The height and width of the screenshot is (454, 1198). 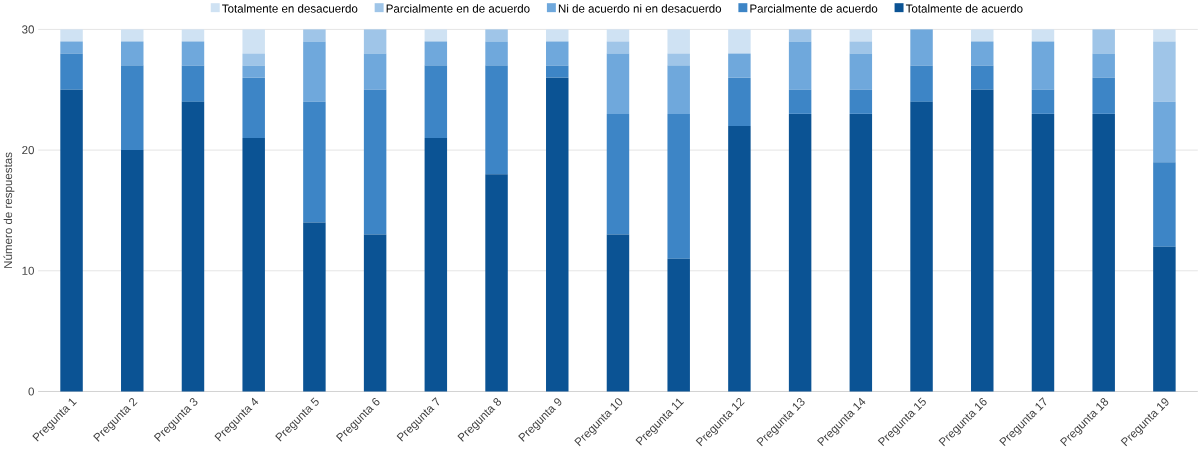 I want to click on y-tick-label: 0, so click(x=31, y=391).